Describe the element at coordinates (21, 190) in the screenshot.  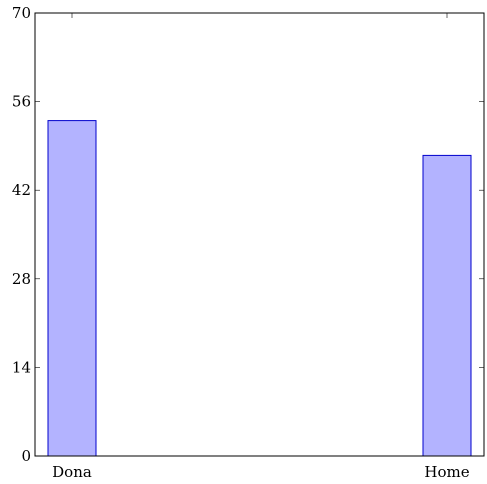
I see `y-tick-label: 42` at that location.